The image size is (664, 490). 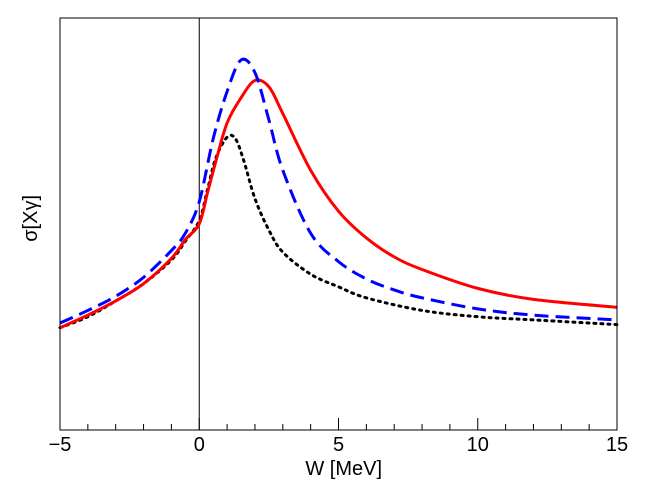 What do you see at coordinates (343, 469) in the screenshot?
I see `x-axis-title: W [MeV]` at bounding box center [343, 469].